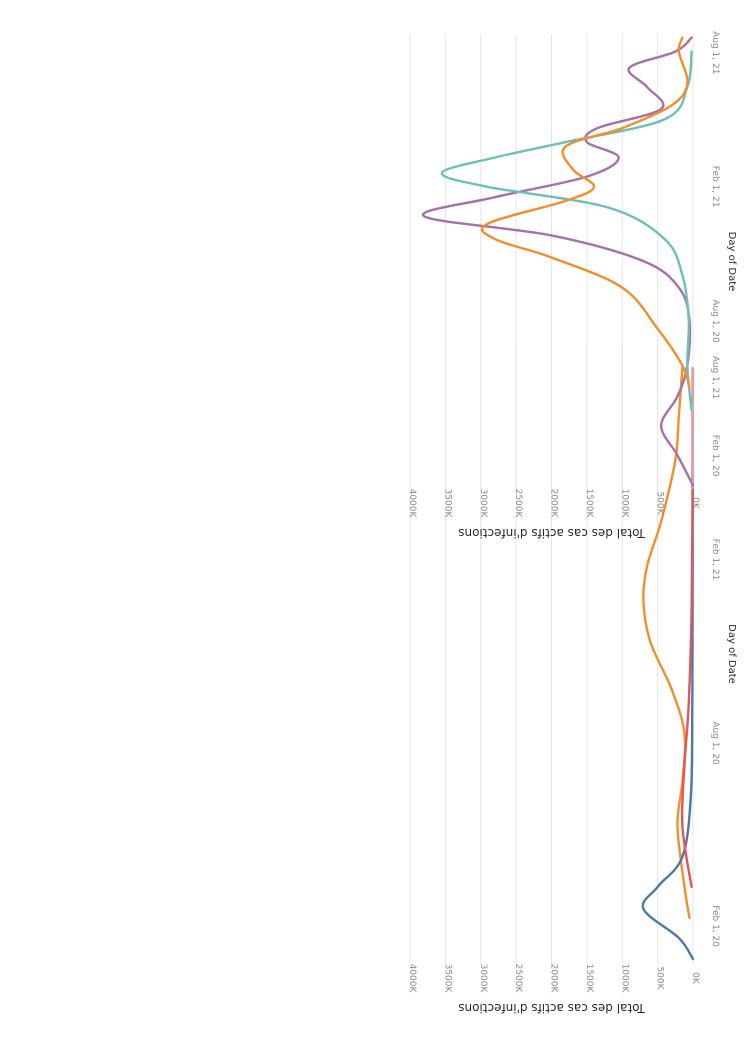  Describe the element at coordinates (687, 627) in the screenshot. I see `series-line-red` at that location.